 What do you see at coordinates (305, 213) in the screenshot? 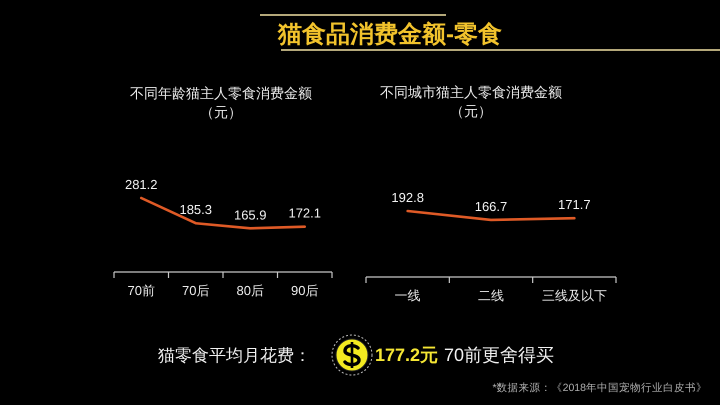
I see `data-label: 172.1` at bounding box center [305, 213].